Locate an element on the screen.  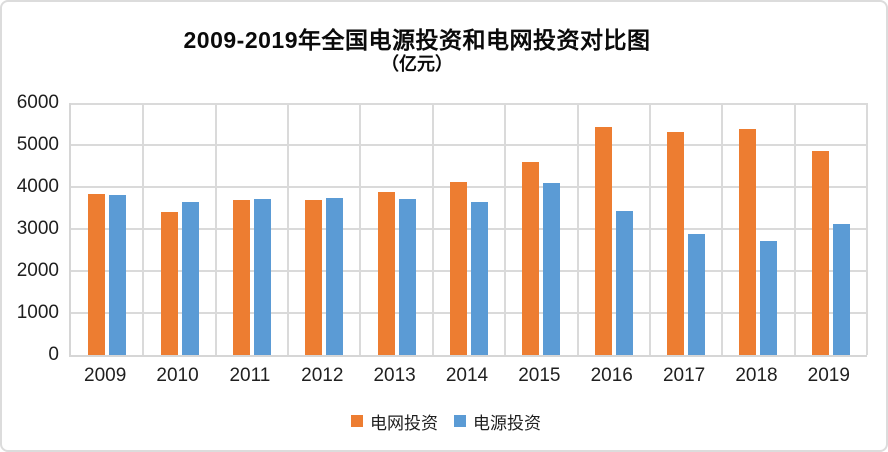
y-axis: 0 1000 2000 3000 4000 5000 6000 is located at coordinates (30, 226).